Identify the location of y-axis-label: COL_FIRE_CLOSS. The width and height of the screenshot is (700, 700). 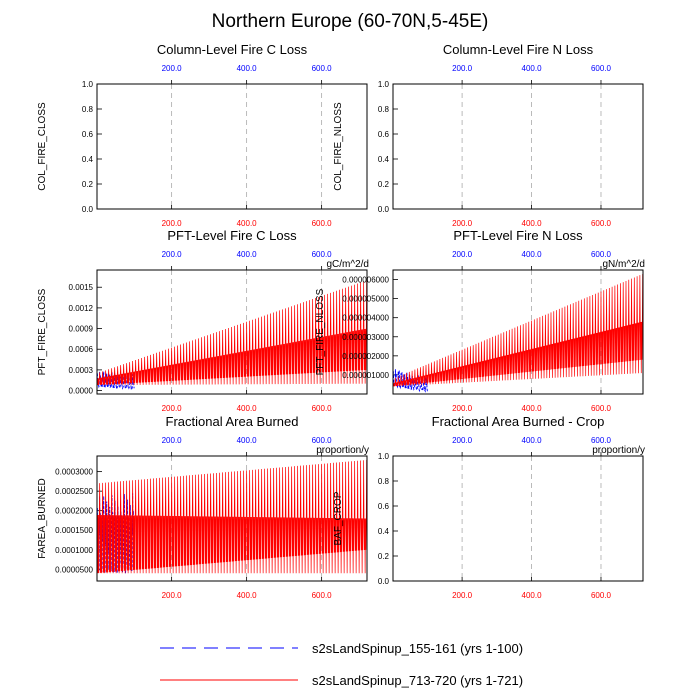
(42, 146).